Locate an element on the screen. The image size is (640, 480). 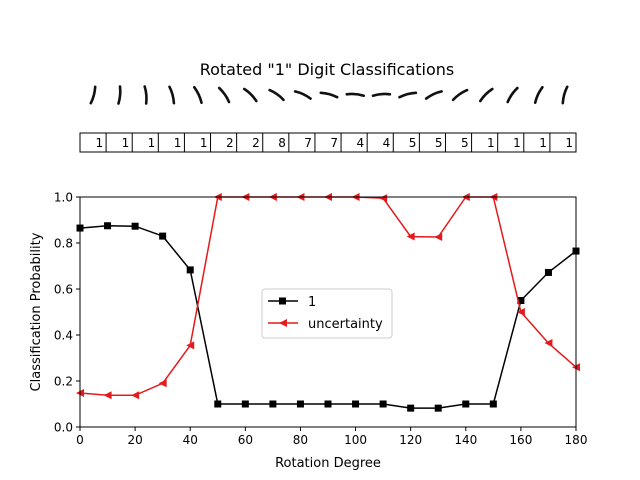
x-tick-label: 60 is located at coordinates (245, 440).